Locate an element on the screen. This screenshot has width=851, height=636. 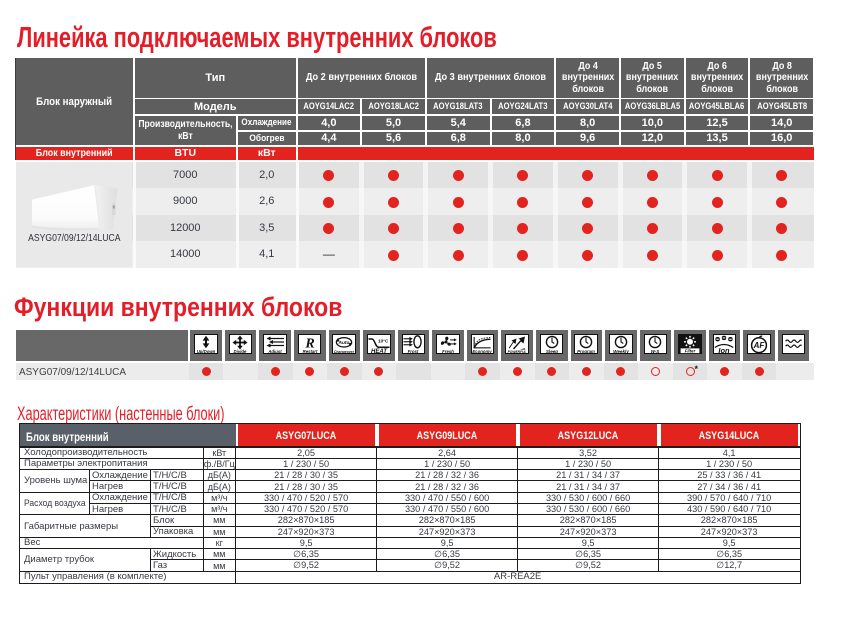
svg-text: Program is located at coordinates (586, 351).